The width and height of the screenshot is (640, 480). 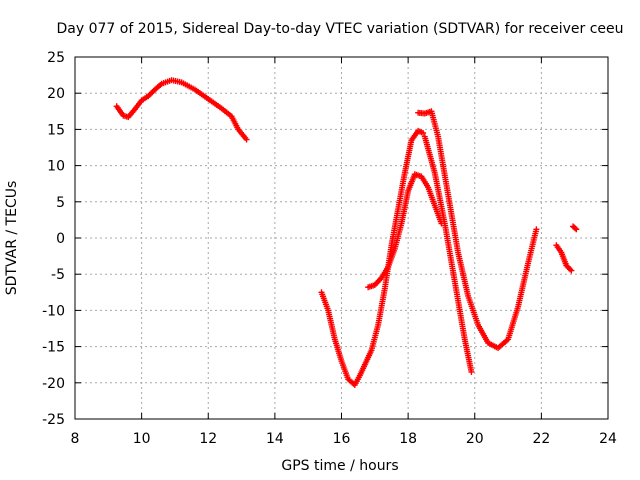 I want to click on y-tick-label: -25, so click(x=53, y=420).